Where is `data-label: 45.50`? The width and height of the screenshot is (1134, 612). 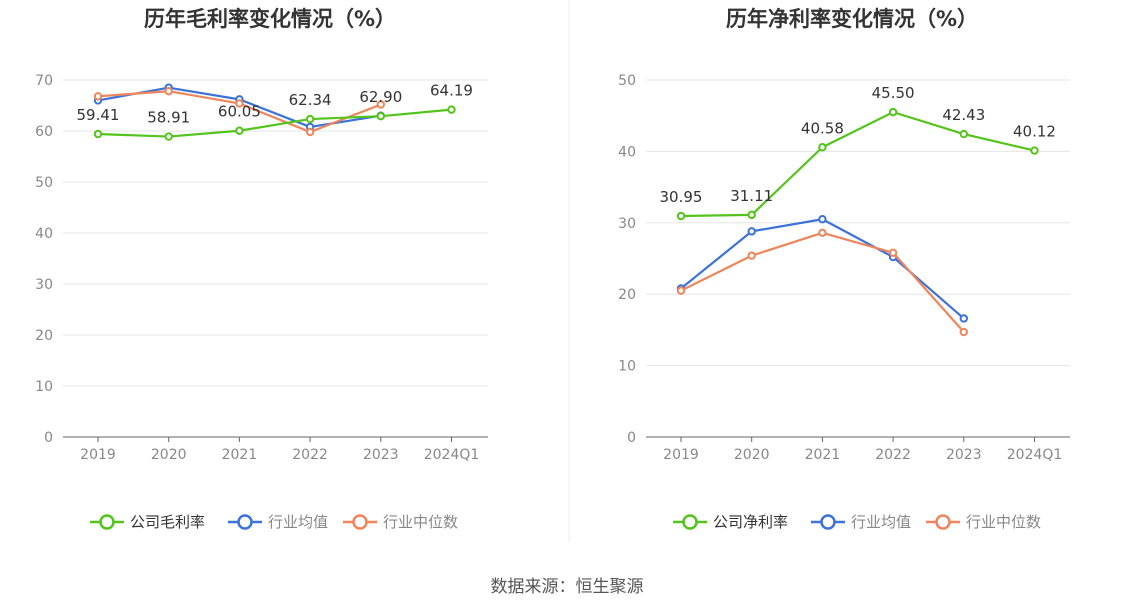
data-label: 45.50 is located at coordinates (893, 93).